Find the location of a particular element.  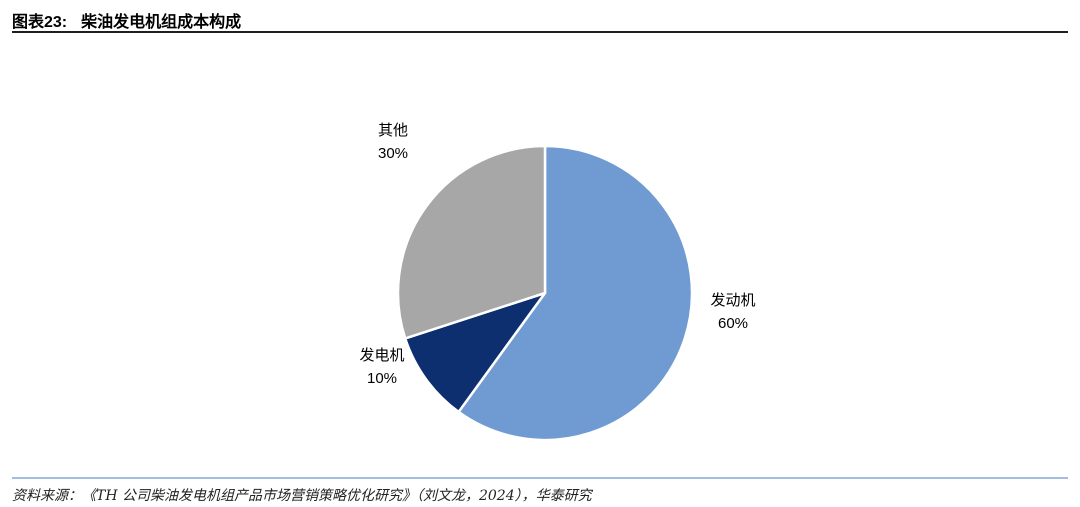

slice-name: 其他 is located at coordinates (392, 130).